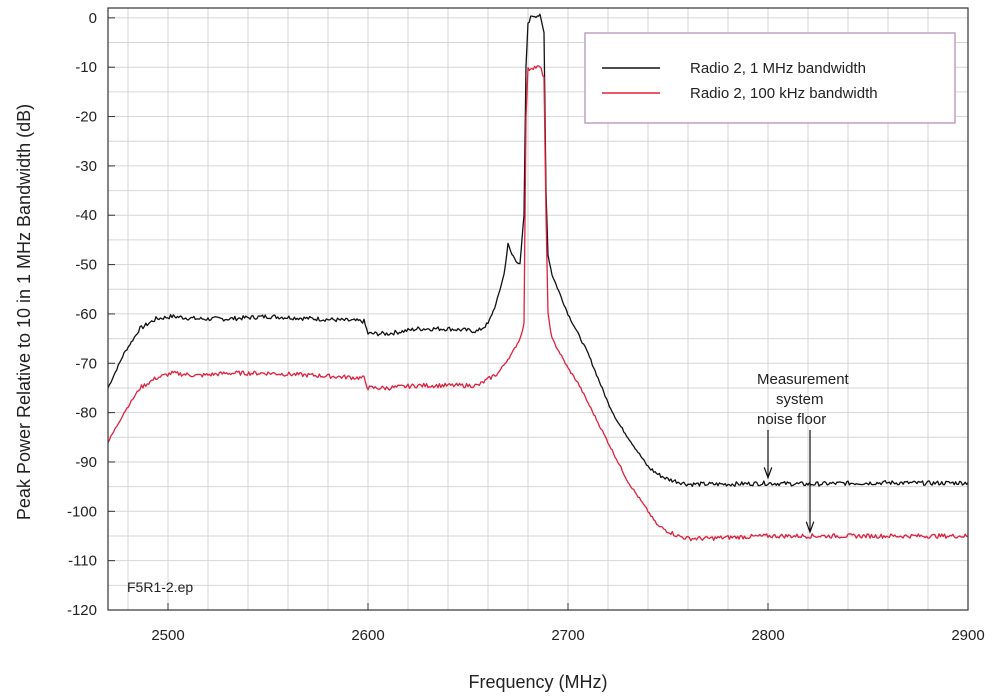 This screenshot has width=995, height=700. I want to click on y-tick-labels: 0 -10 -20 -30 -40 -50 -60 -70 -80 -90 -100 -110 -120, so click(82, 314).